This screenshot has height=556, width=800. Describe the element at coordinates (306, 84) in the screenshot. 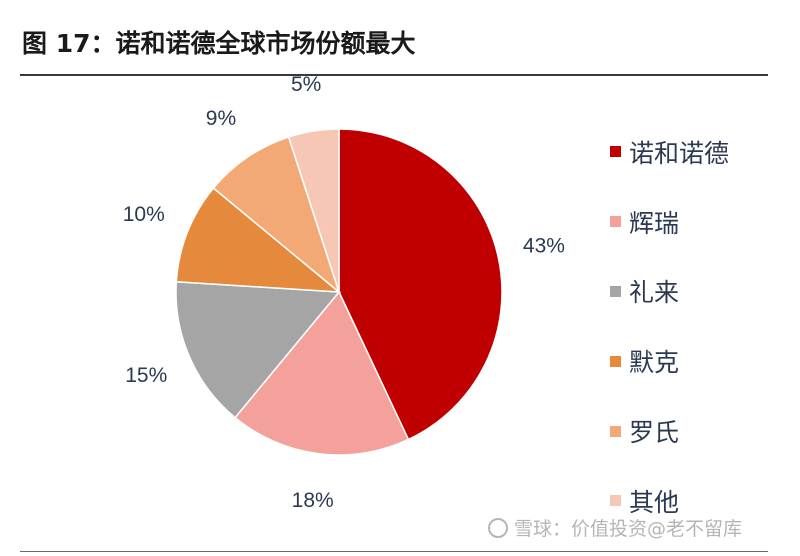

I see `pie-data-label: 5%` at that location.